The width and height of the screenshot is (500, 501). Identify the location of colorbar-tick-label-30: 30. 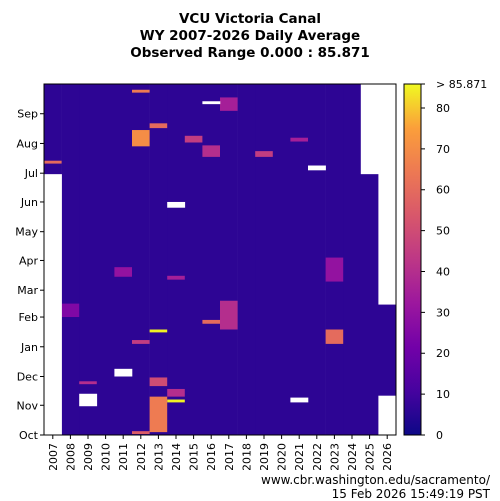
(443, 312).